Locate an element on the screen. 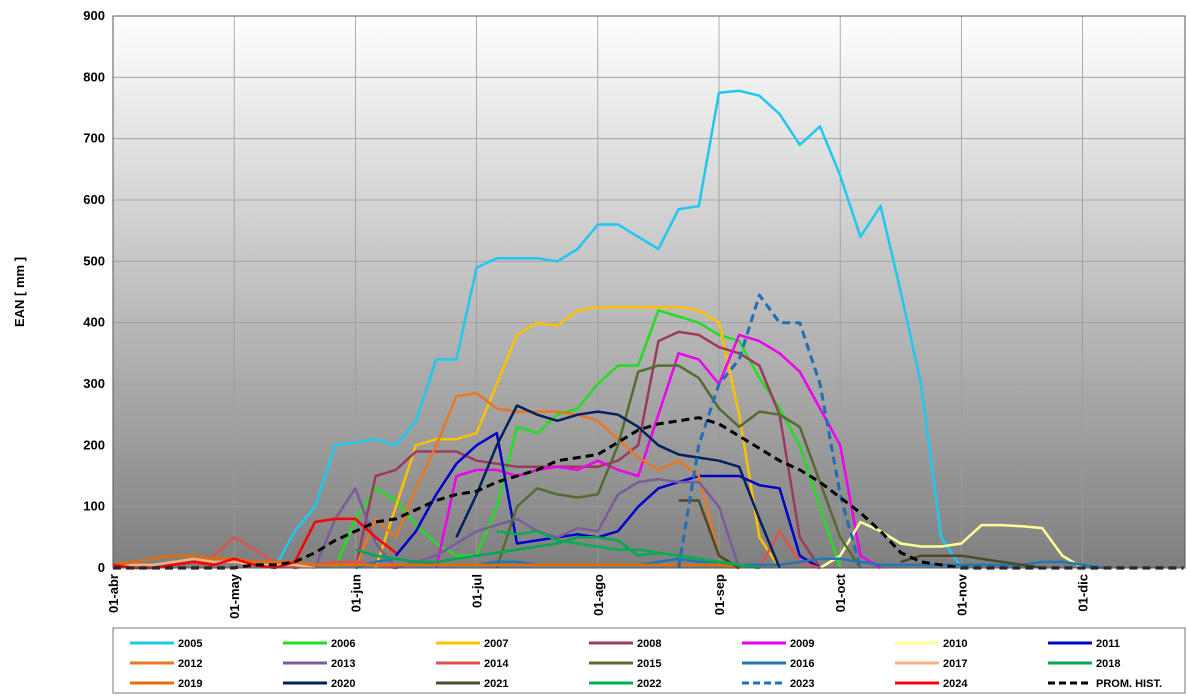  y-tick-label: 900 is located at coordinates (94, 15).